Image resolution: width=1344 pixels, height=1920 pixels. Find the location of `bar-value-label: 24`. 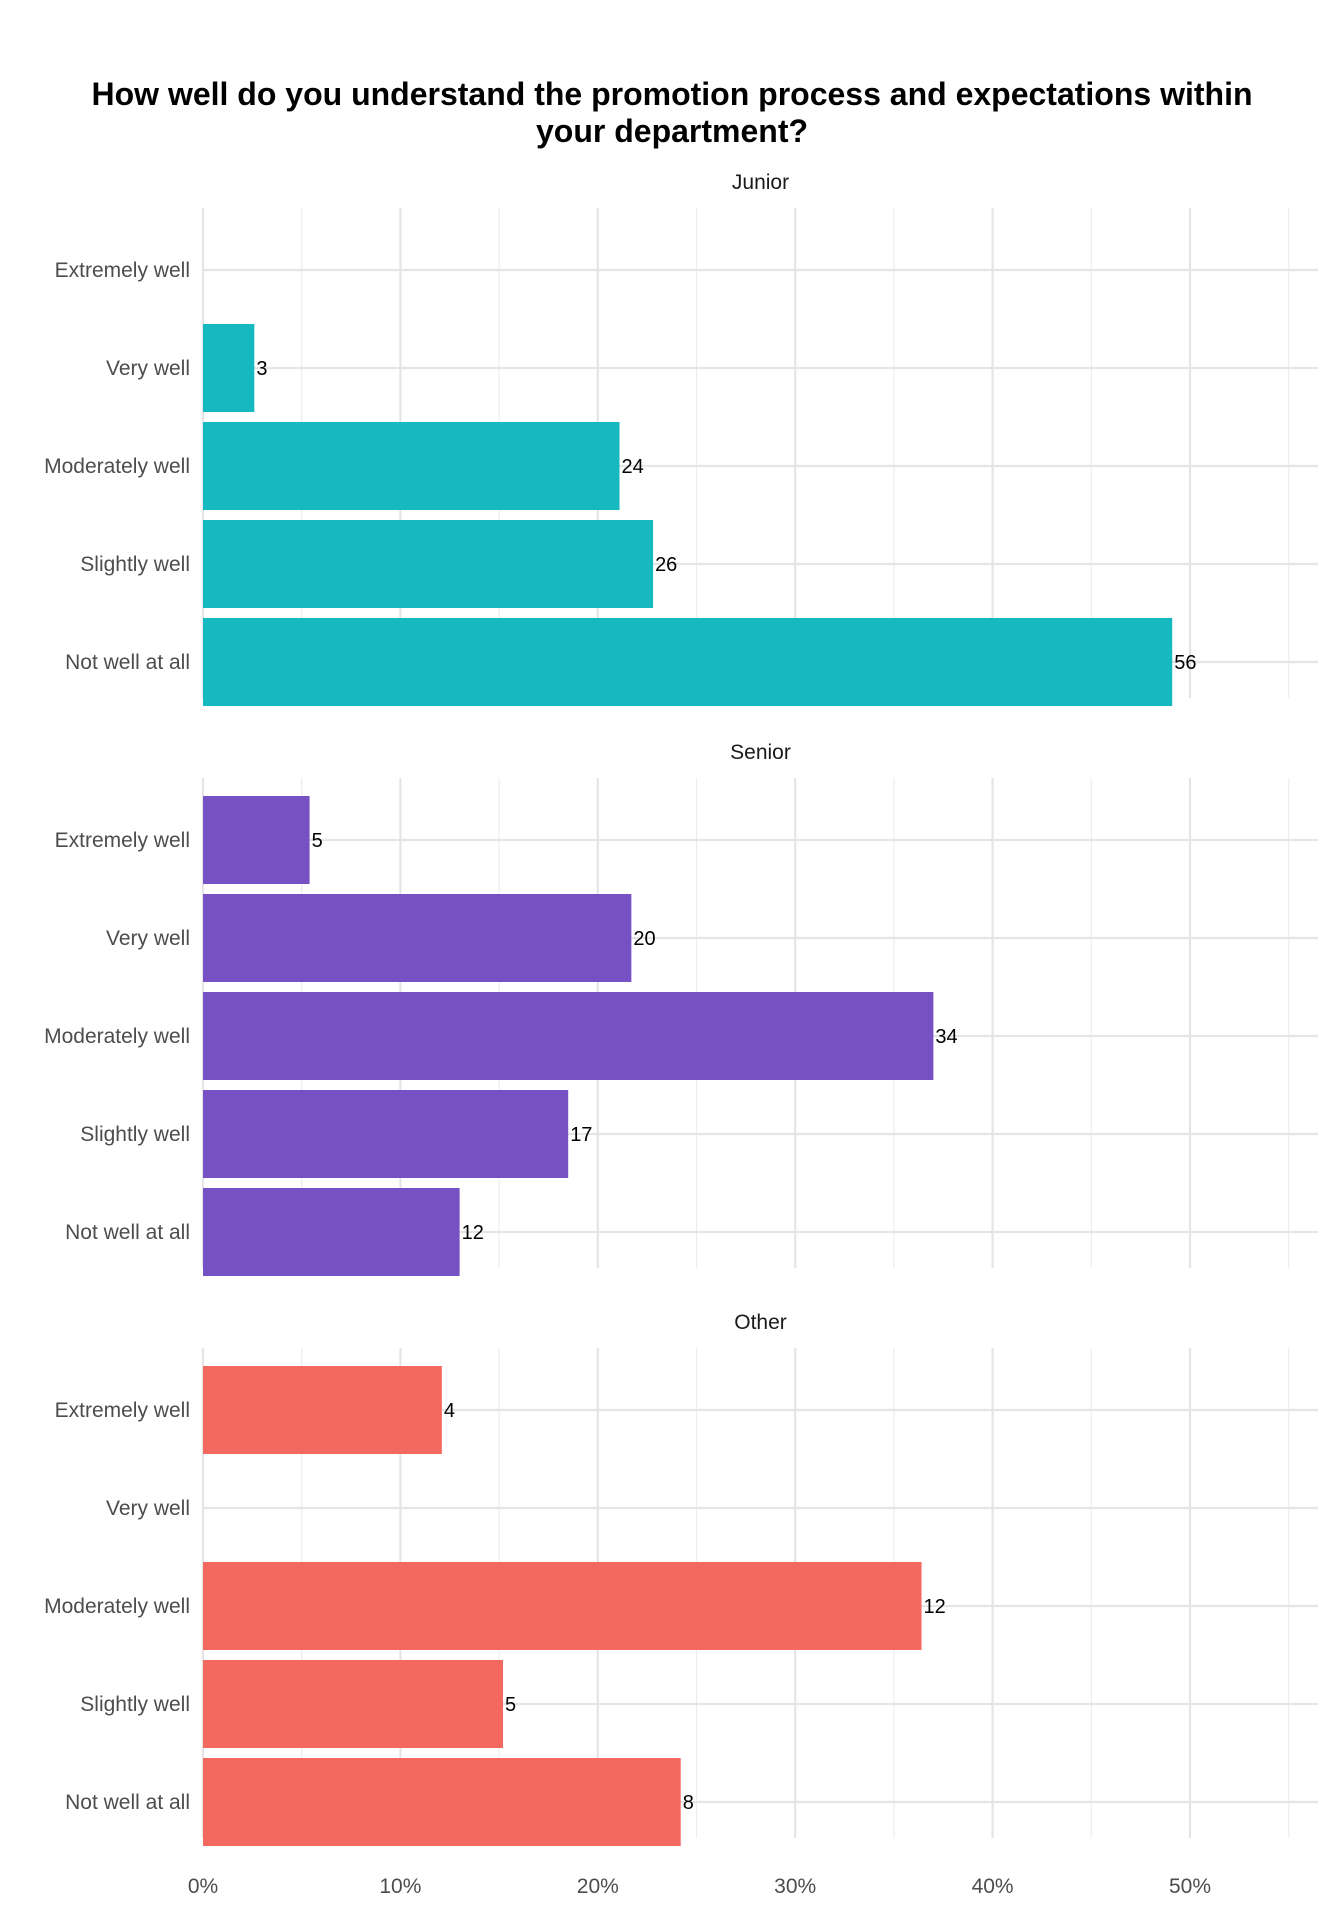

bar-value-label: 24 is located at coordinates (633, 467).